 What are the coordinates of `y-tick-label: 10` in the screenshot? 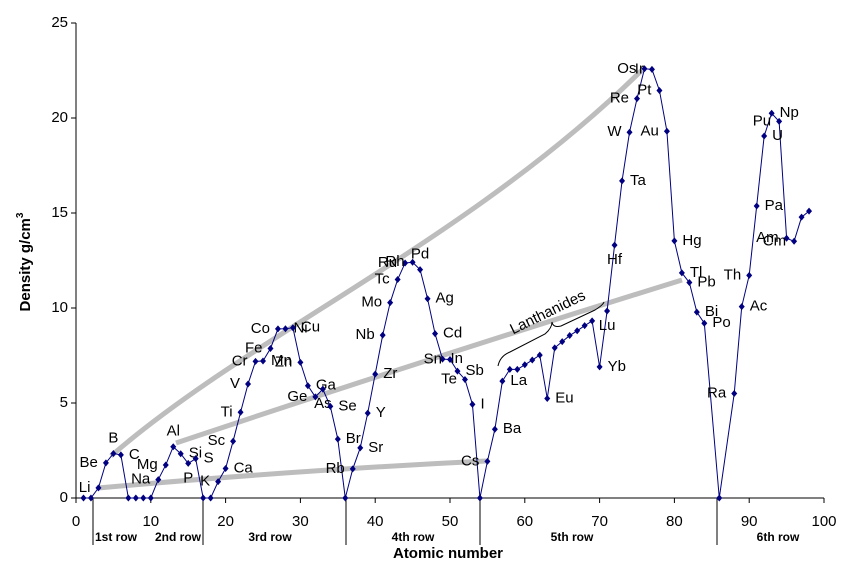 It's located at (59, 307).